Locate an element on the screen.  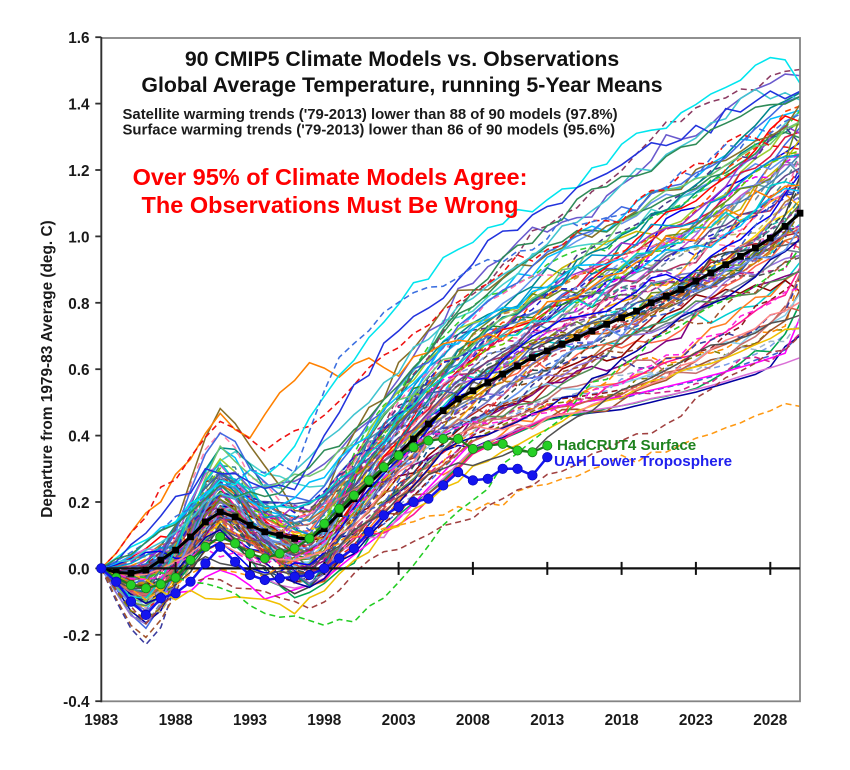
svg-text: 1.4 is located at coordinates (79, 105).